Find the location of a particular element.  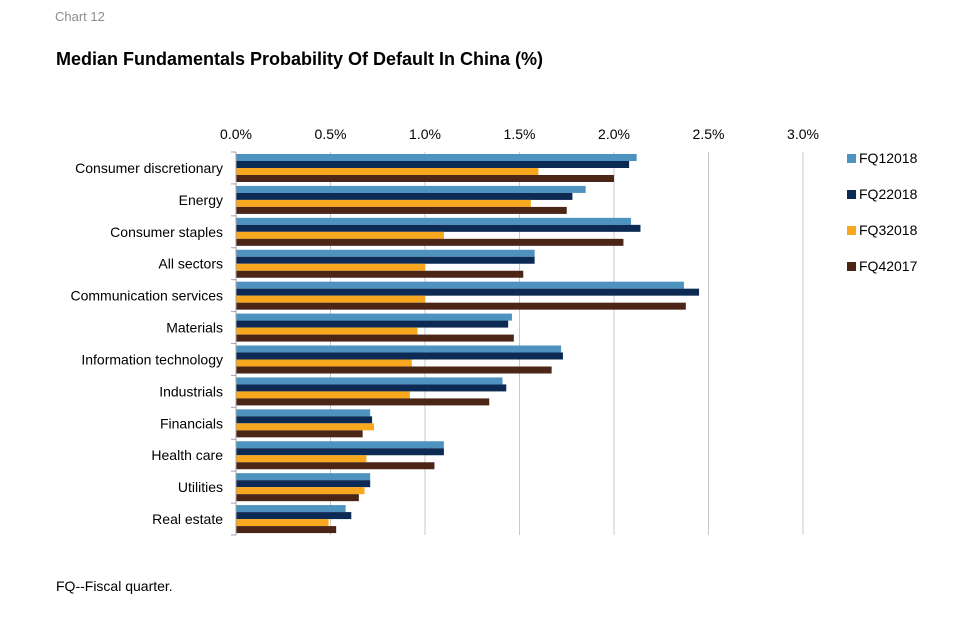

category-label: All sectors is located at coordinates (190, 264).